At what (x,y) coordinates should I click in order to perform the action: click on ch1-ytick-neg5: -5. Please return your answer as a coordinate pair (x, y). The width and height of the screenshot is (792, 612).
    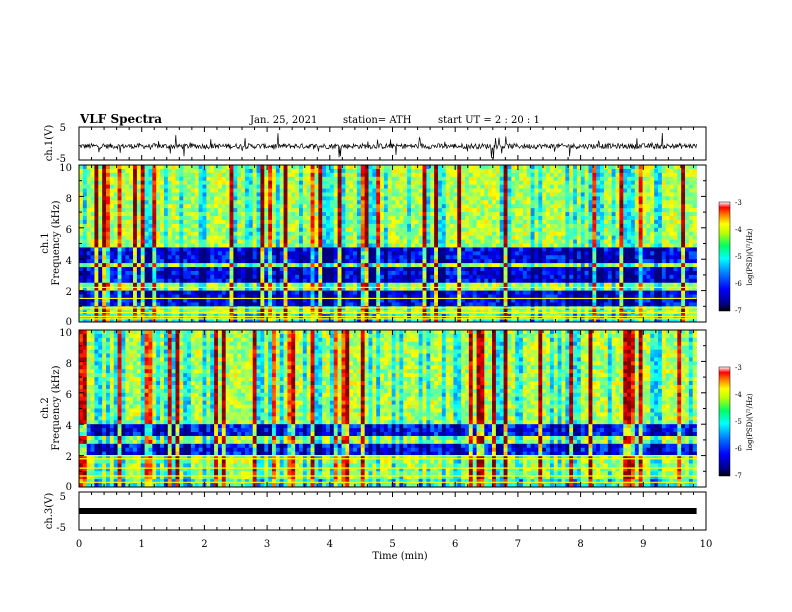
    Looking at the image, I should click on (61, 159).